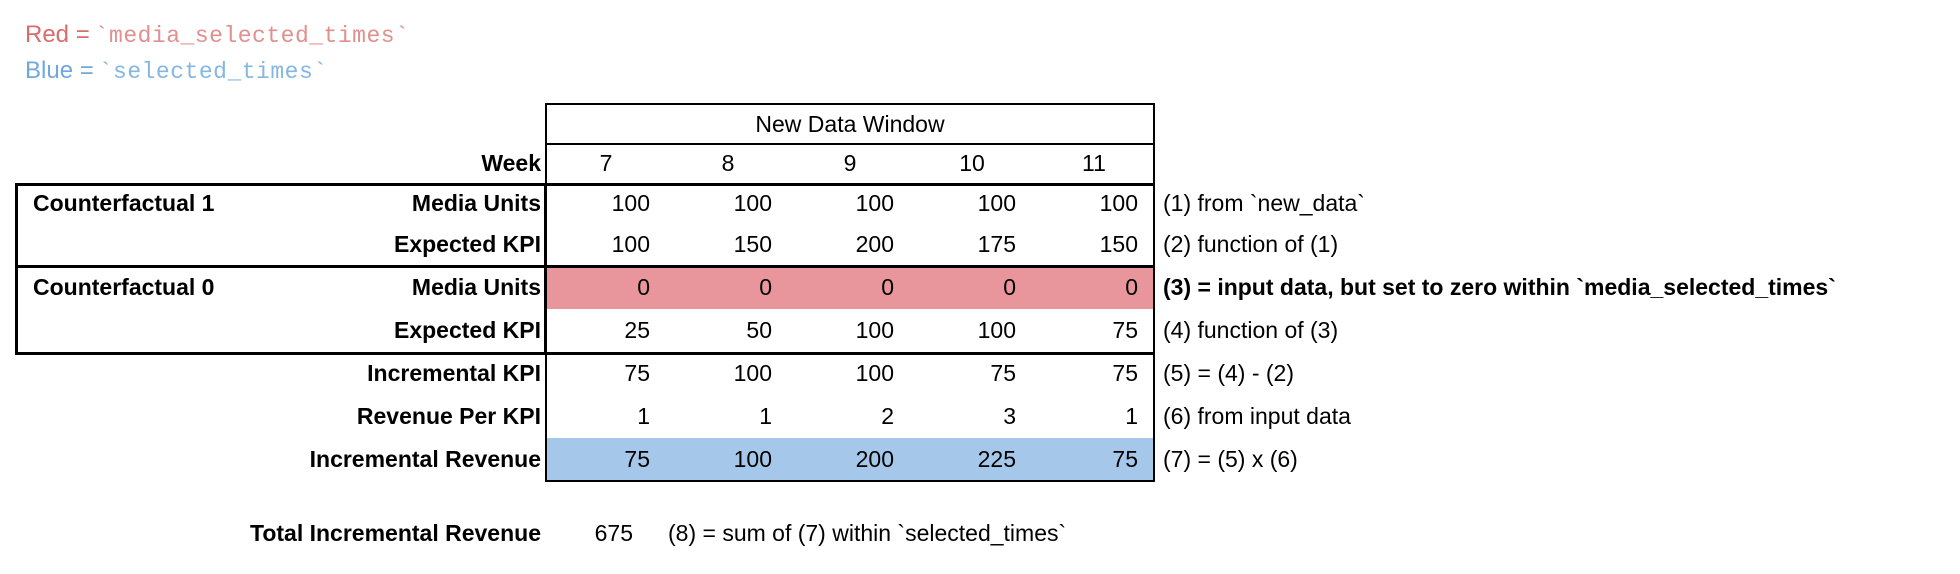 The height and width of the screenshot is (574, 1960). I want to click on week-col-header: 9, so click(850, 163).